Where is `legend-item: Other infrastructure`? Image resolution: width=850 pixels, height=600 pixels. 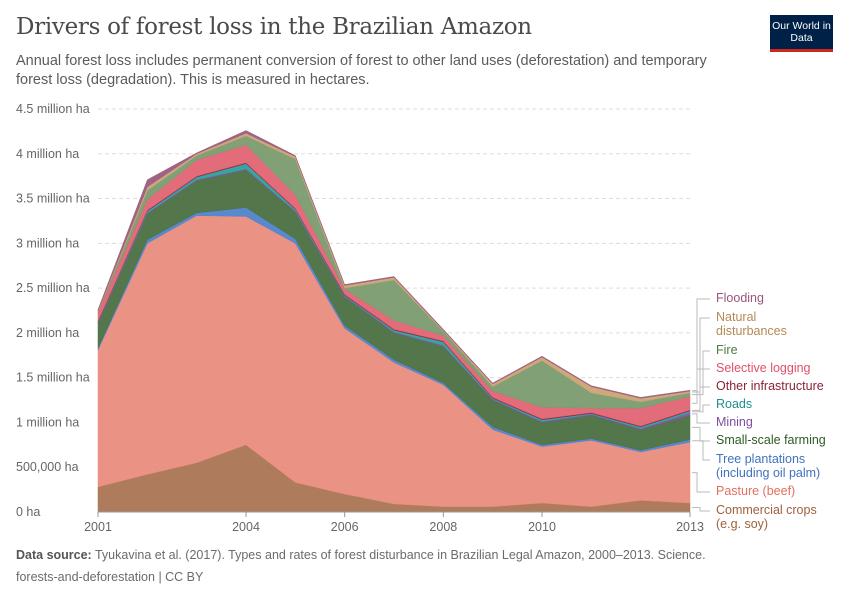
legend-item: Other infrastructure is located at coordinates (770, 386).